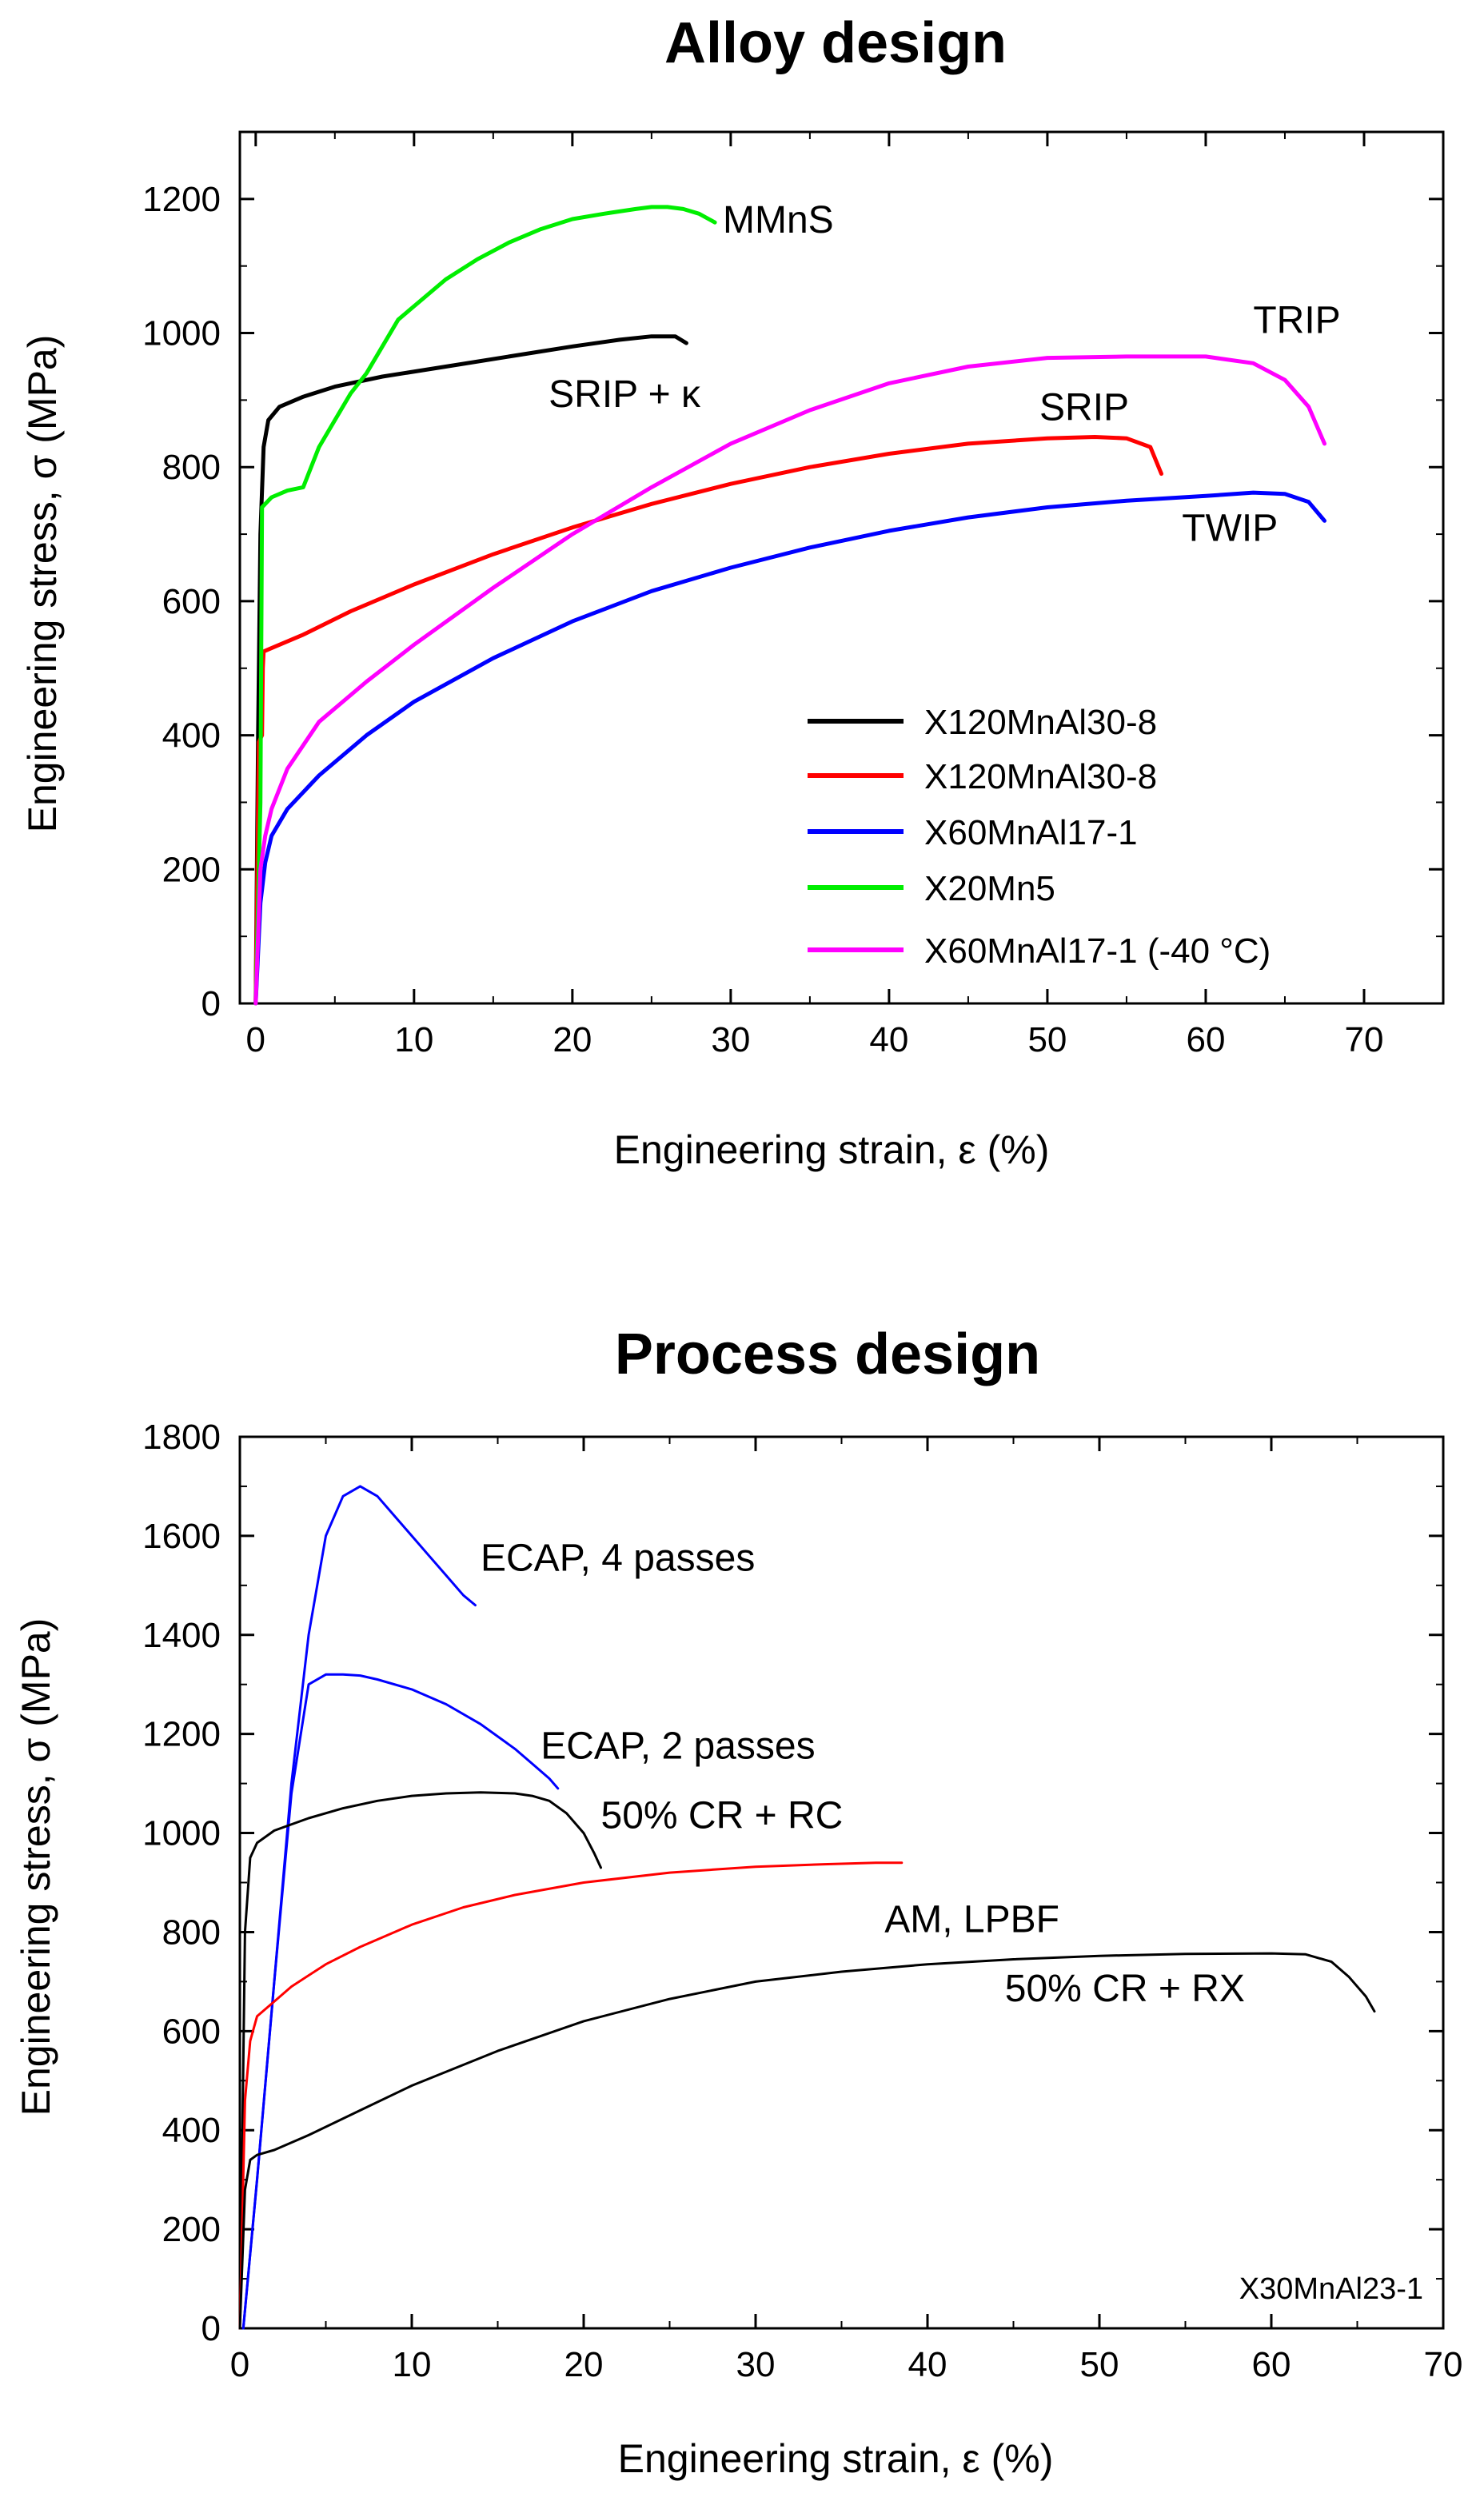  Describe the element at coordinates (1331, 2289) in the screenshot. I see `corner-label: X30MnAl23-1` at that location.